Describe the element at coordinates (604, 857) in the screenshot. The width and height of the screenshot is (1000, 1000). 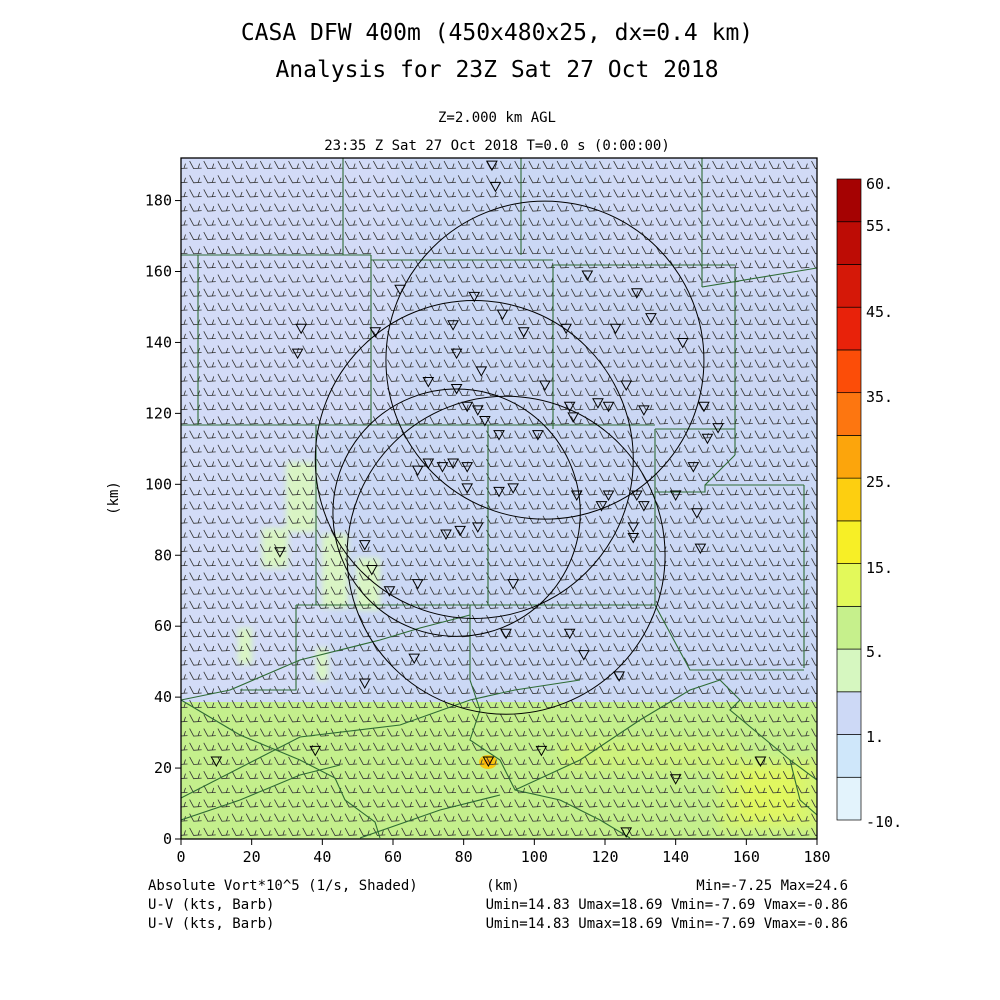
I see `x-tick-label: 120` at that location.